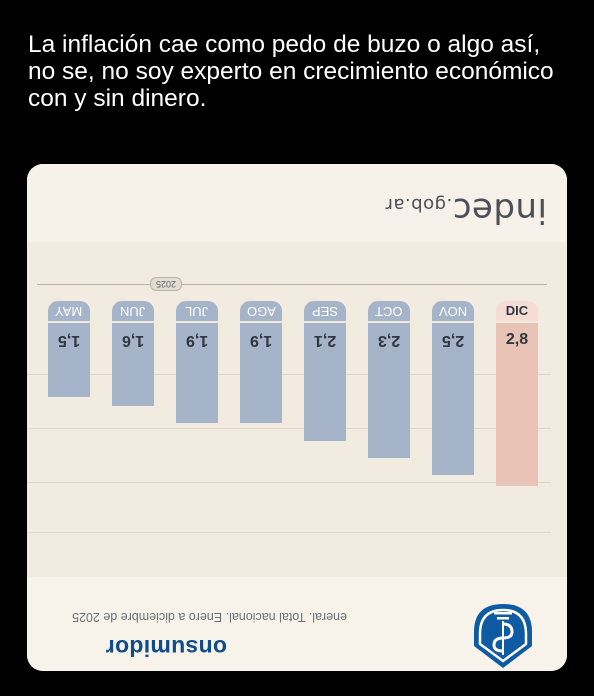 The width and height of the screenshot is (594, 696). Describe the element at coordinates (166, 284) in the screenshot. I see `year-tag: 2025` at that location.